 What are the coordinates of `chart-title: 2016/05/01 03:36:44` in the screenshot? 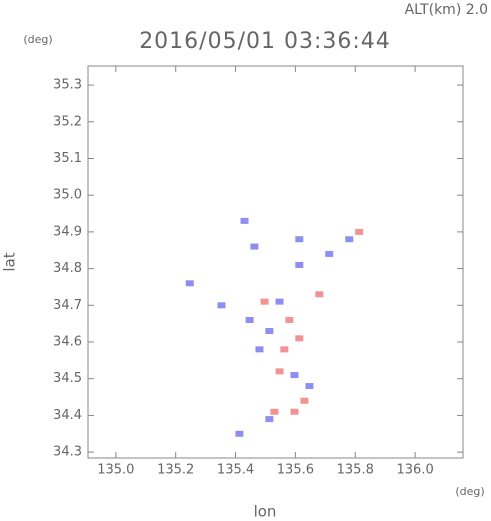 It's located at (265, 41).